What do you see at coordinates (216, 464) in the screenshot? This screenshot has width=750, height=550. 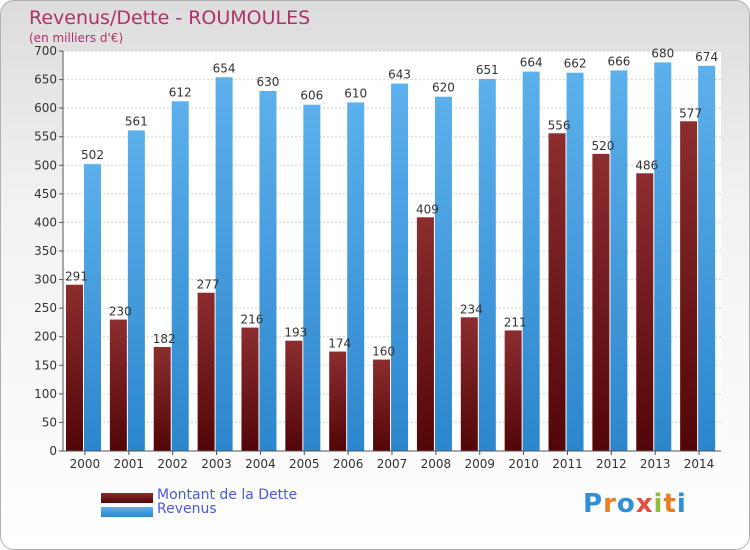 I see `x-tick-label-2003: 2003` at bounding box center [216, 464].